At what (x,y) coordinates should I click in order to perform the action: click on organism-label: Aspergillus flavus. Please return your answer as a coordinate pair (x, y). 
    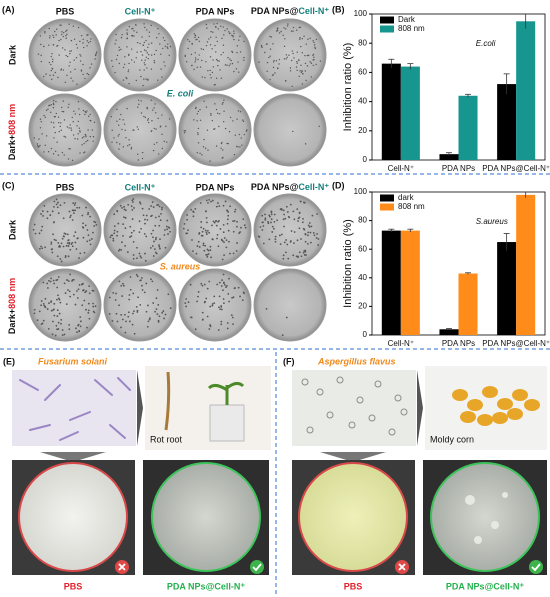
    Looking at the image, I should click on (356, 361).